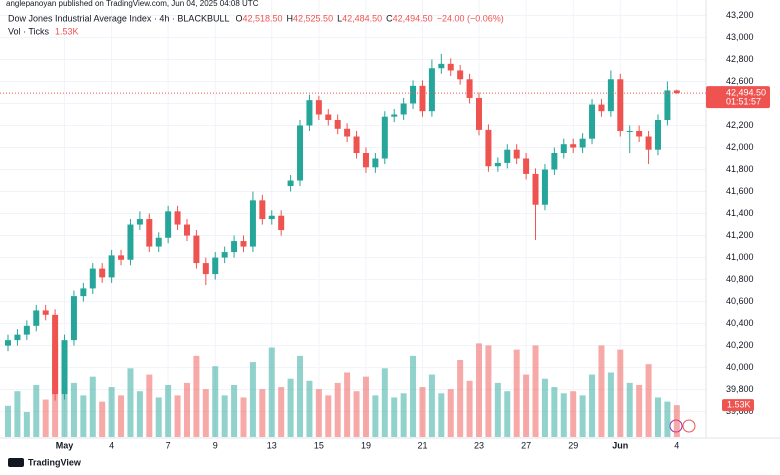 Image resolution: width=780 pixels, height=475 pixels. Describe the element at coordinates (740, 81) in the screenshot. I see `y-tick-label: 42,600` at that location.